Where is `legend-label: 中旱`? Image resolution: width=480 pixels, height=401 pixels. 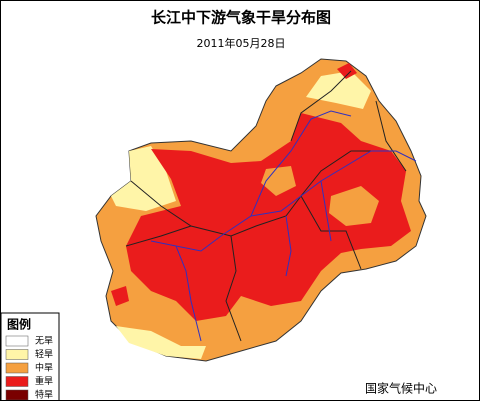
legend-label: 中旱 is located at coordinates (44, 368).